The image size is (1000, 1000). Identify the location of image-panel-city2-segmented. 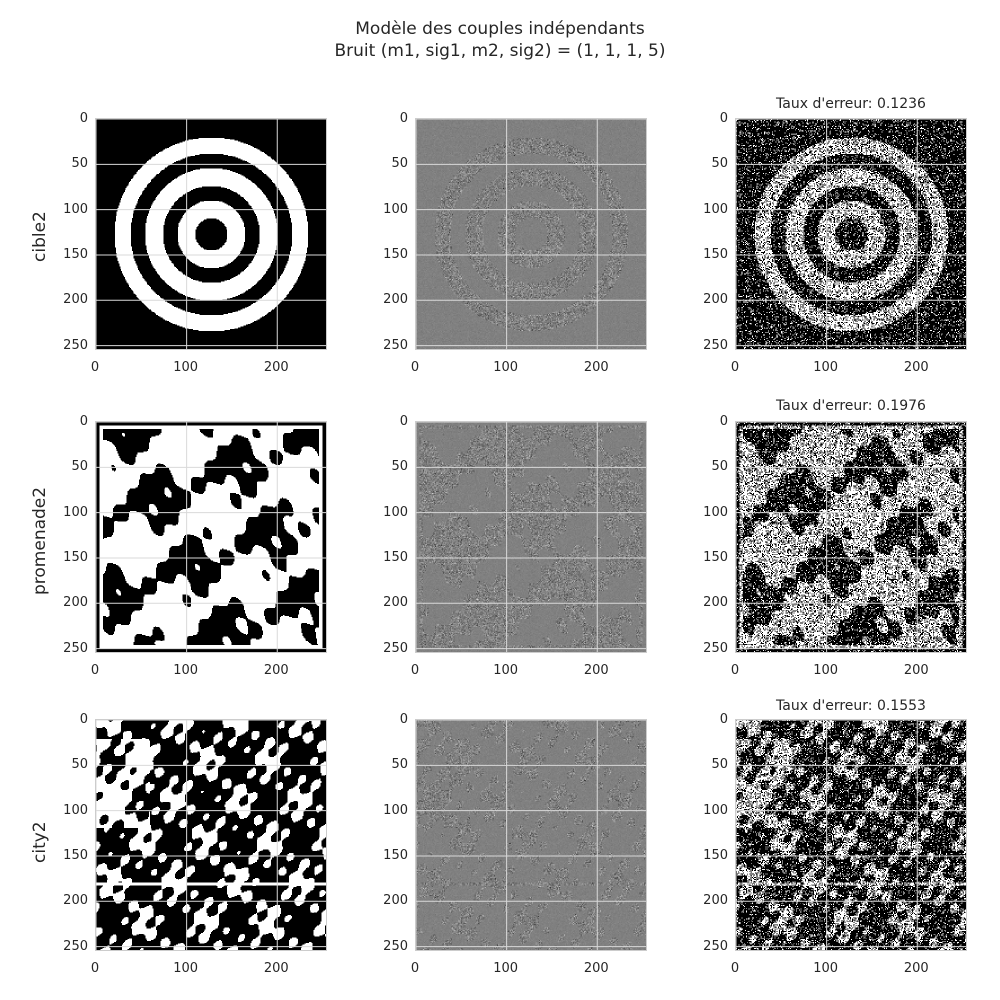
(851, 835).